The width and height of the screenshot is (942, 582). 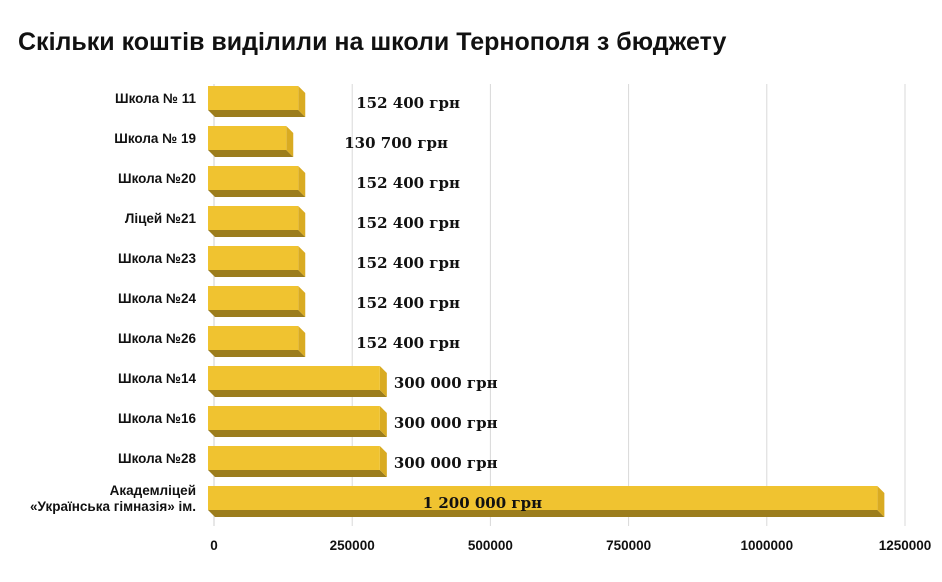 I want to click on category-label: Школа №14, so click(x=157, y=378).